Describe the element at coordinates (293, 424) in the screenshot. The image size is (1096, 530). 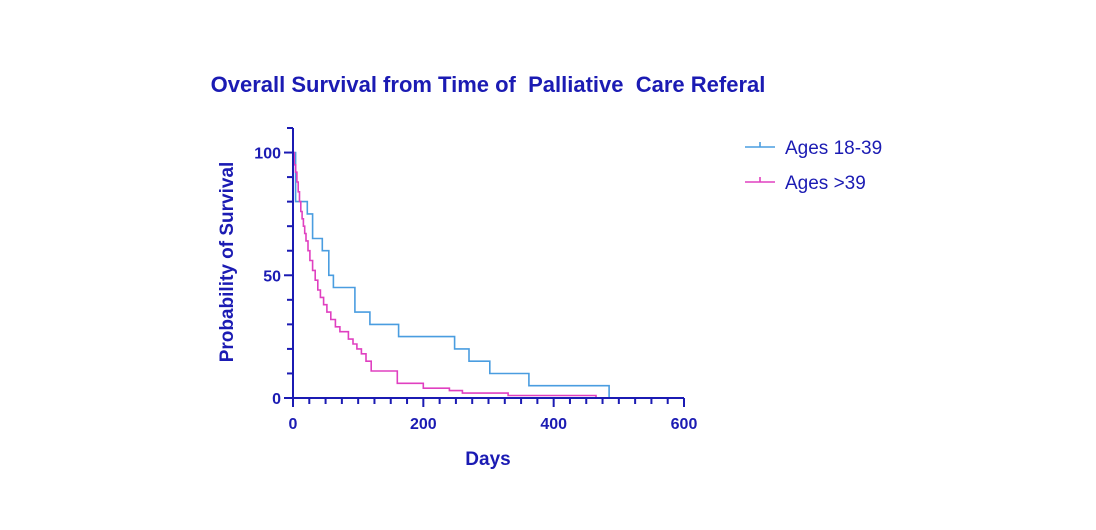
I see `x-tick-label: 0` at that location.